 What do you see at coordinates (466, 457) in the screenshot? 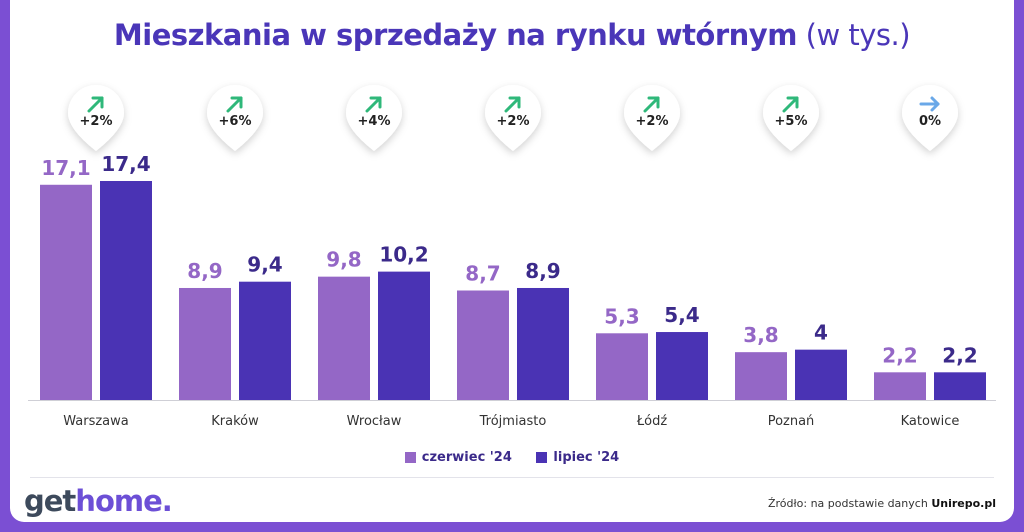
I see `legend-label-czerwiec: czerwiec '24` at bounding box center [466, 457].